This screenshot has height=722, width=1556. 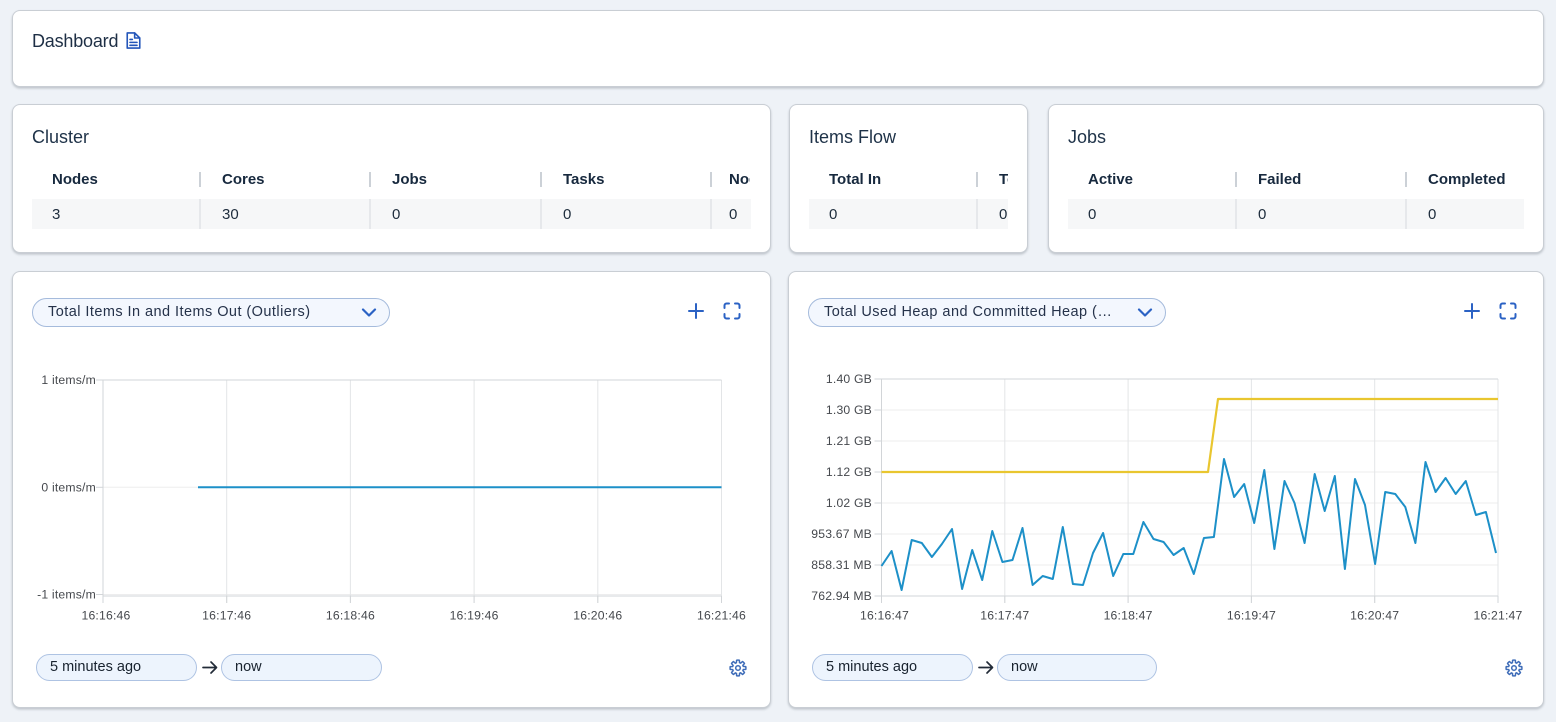 What do you see at coordinates (1128, 616) in the screenshot?
I see `svg-text: 16:18:47` at bounding box center [1128, 616].